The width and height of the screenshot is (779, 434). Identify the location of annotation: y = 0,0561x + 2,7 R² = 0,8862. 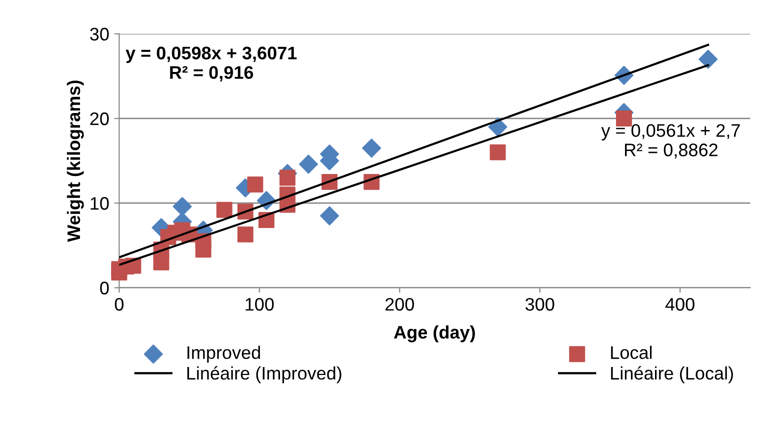
(670, 141).